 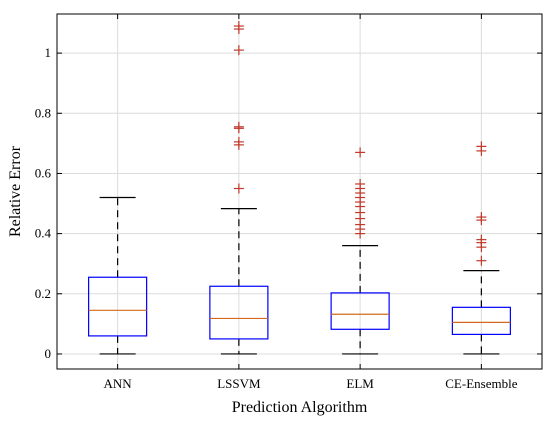 What do you see at coordinates (48, 52) in the screenshot?
I see `y-tick-label: 1` at bounding box center [48, 52].